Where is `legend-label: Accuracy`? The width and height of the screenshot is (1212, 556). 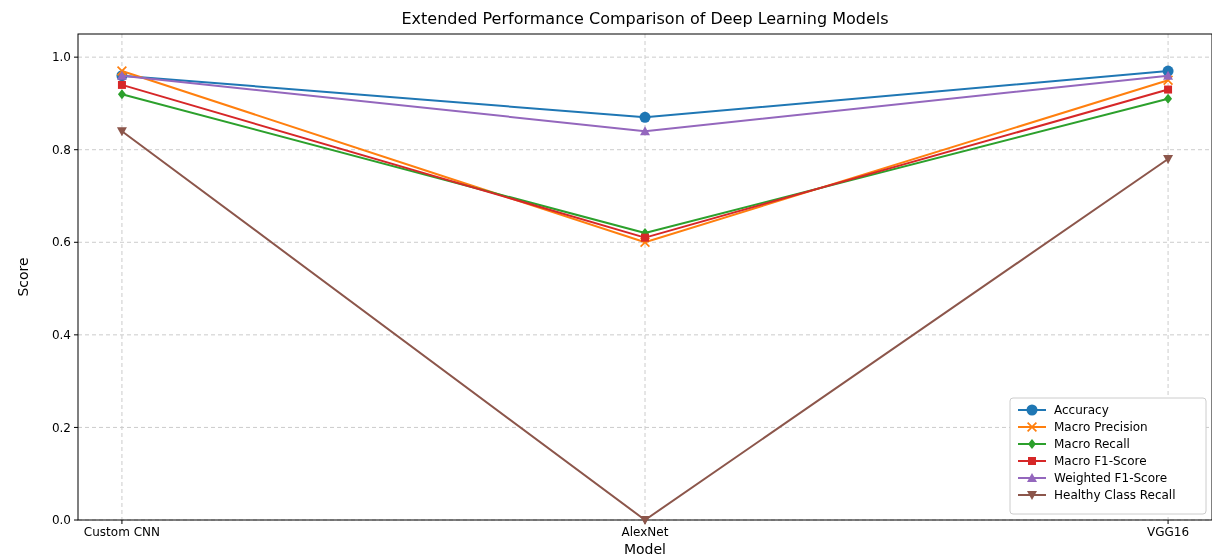
legend-label: Accuracy is located at coordinates (1081, 410).